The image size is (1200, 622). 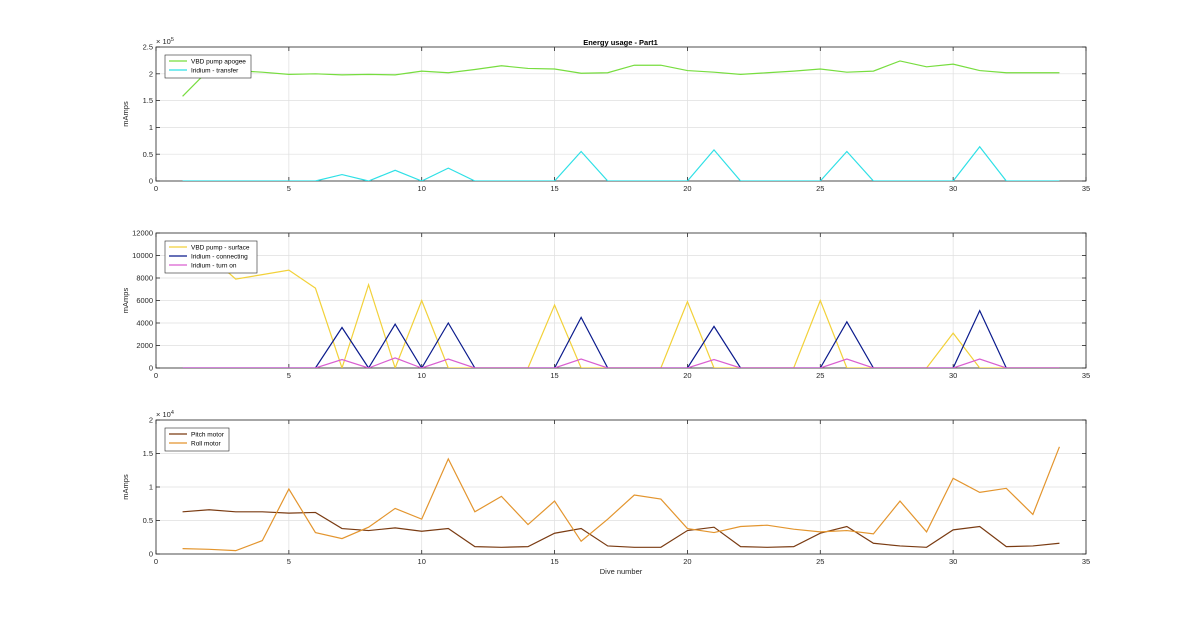 What do you see at coordinates (208, 434) in the screenshot?
I see `legend-label: Pitch motor` at bounding box center [208, 434].